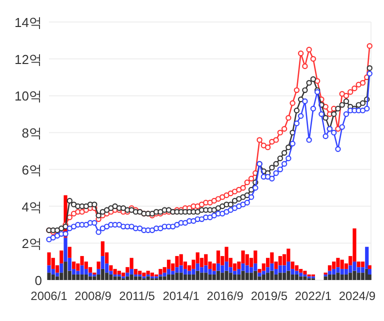 The width and height of the screenshot is (384, 321). What do you see at coordinates (32, 133) in the screenshot?
I see `y-tick-label: 8억` at bounding box center [32, 133].